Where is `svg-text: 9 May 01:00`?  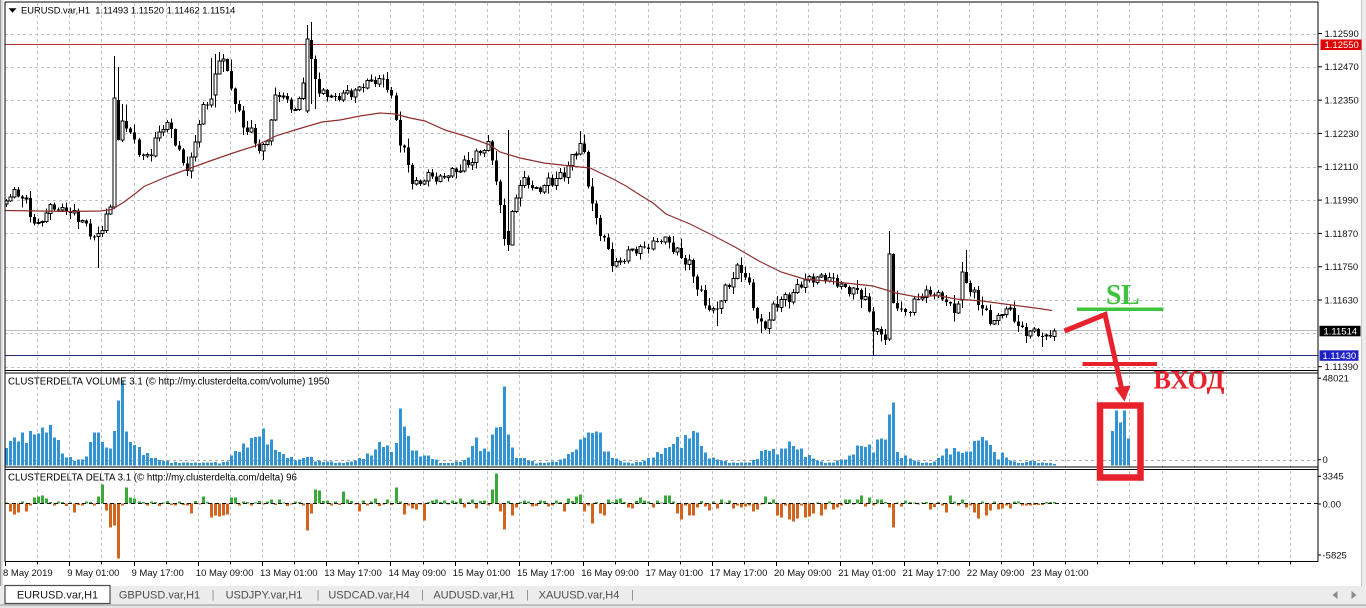 svg-text: 9 May 01:00 is located at coordinates (93, 573).